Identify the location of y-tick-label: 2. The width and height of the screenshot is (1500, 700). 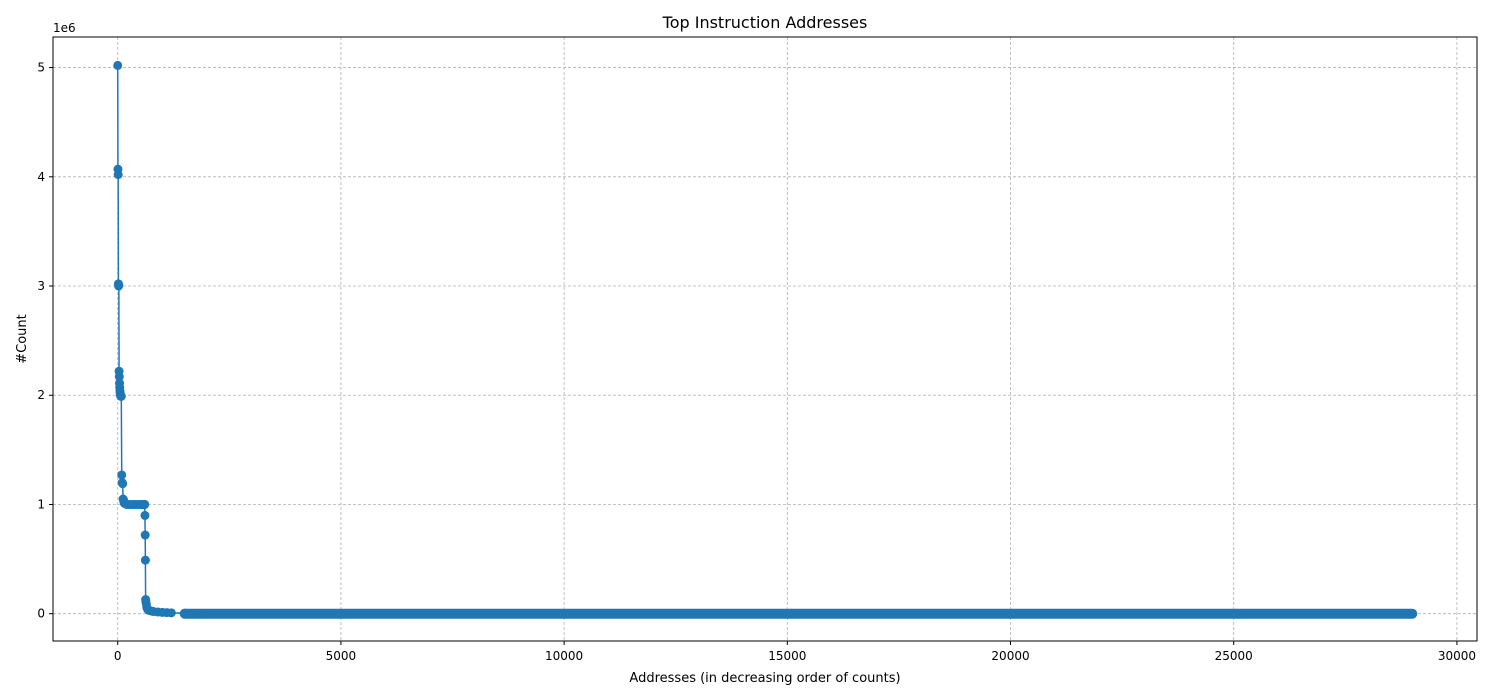
(41, 395).